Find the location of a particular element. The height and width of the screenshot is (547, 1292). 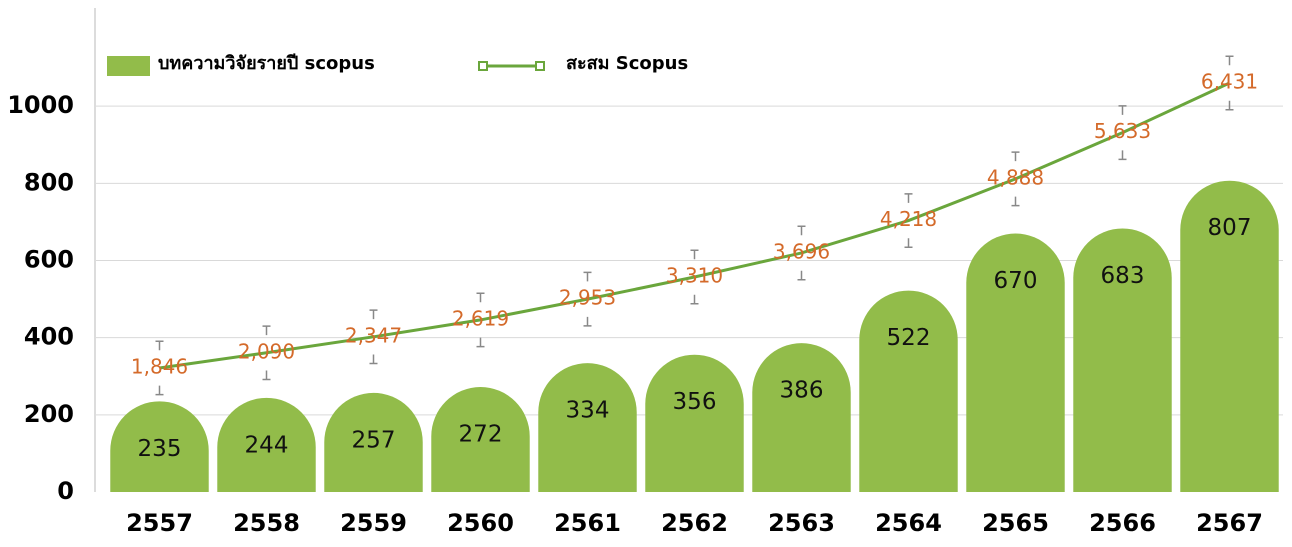

y-tick-label: 600 is located at coordinates (49, 260).